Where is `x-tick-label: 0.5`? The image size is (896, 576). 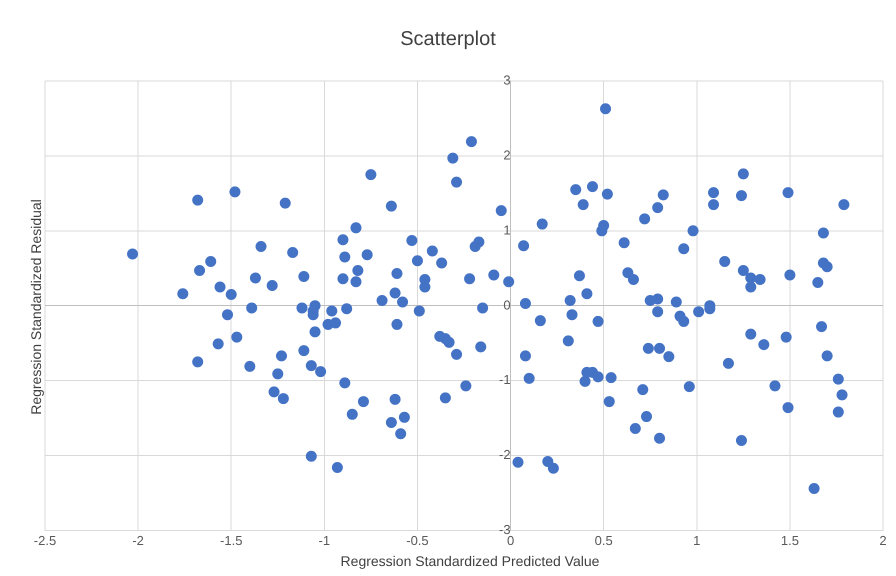
x-tick-label: 0.5 is located at coordinates (603, 540).